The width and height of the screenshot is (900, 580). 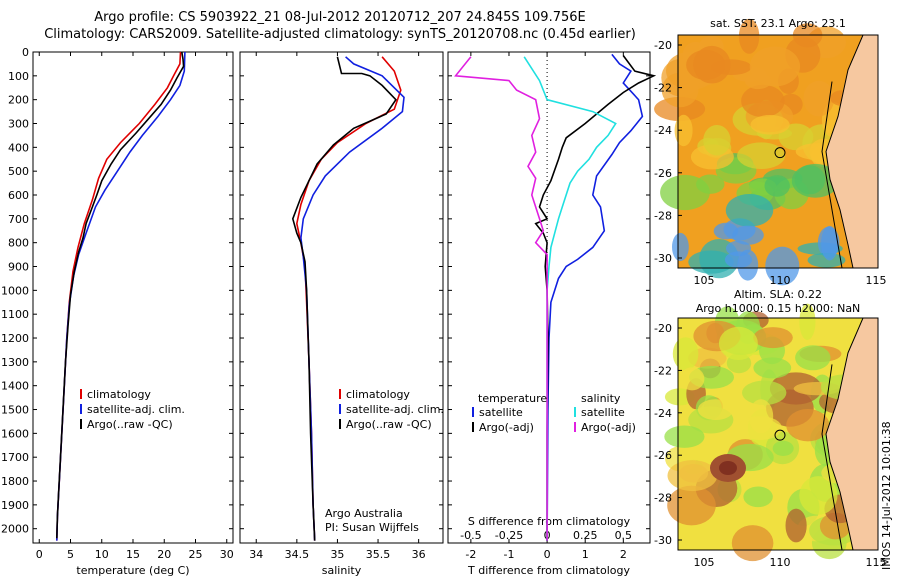 What do you see at coordinates (132, 570) in the screenshot?
I see `x-axis-label: temperature (deg C)` at bounding box center [132, 570].